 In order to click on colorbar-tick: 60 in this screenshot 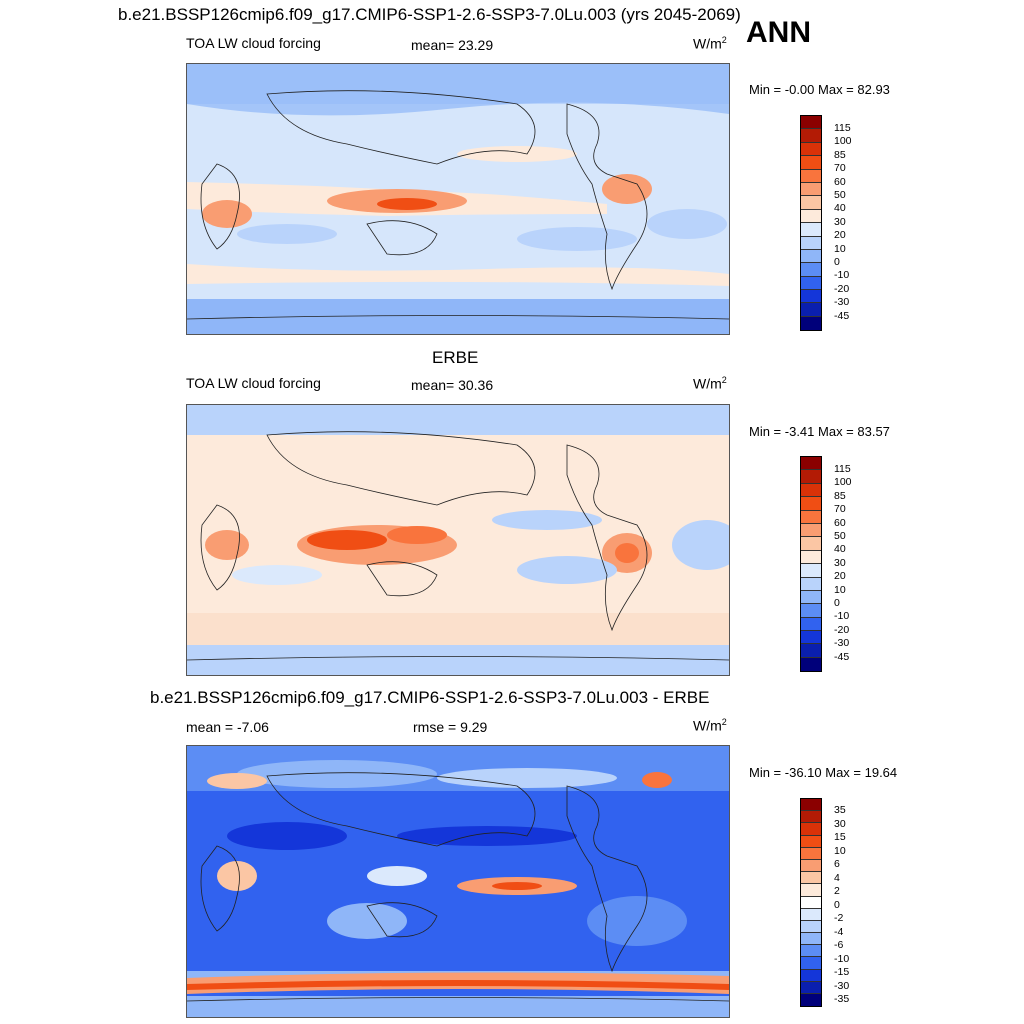, I will do `click(840, 181)`.